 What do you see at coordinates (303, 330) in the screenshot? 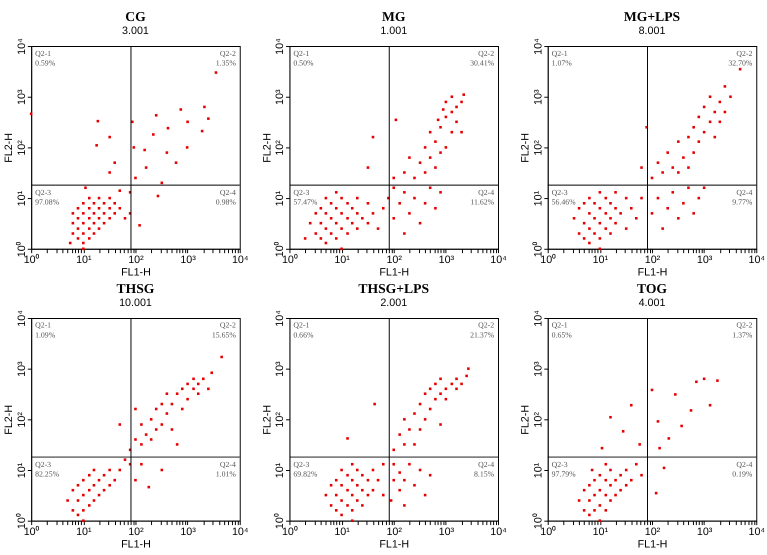
I see `annotation: Q2-1 0.66%` at bounding box center [303, 330].